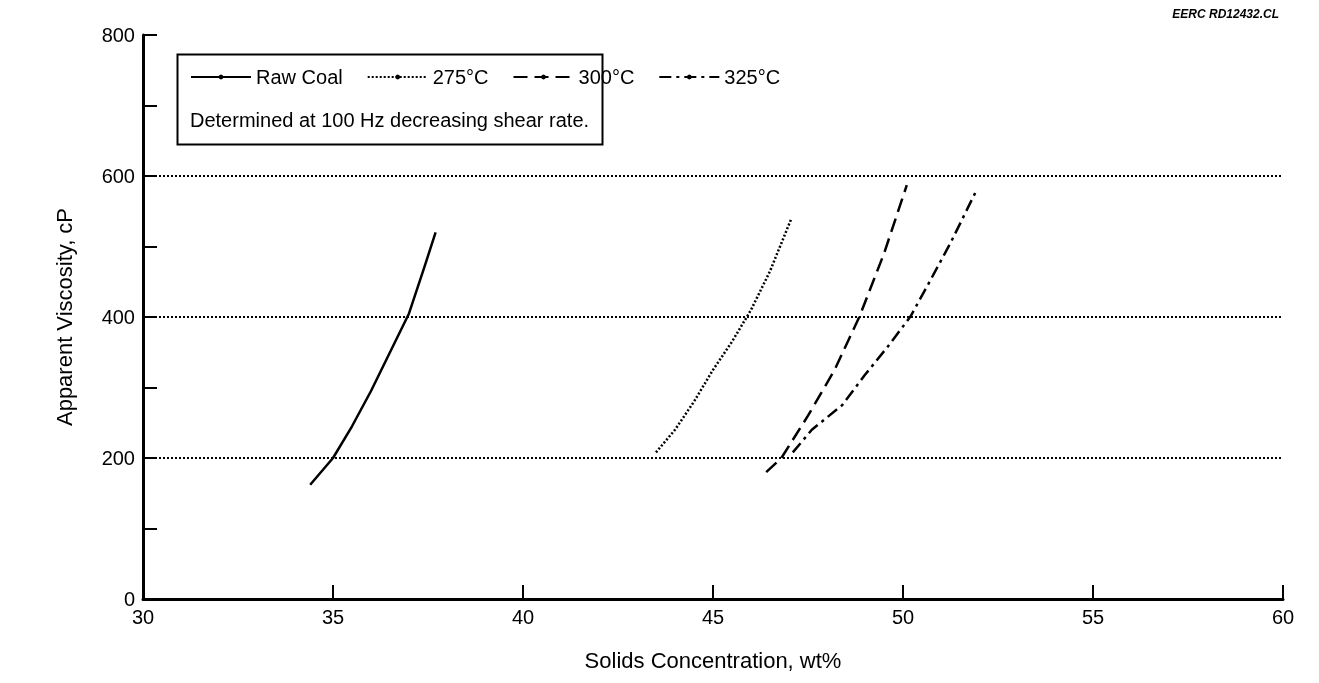 This screenshot has width=1319, height=683. I want to click on x-tick-label: 40, so click(523, 617).